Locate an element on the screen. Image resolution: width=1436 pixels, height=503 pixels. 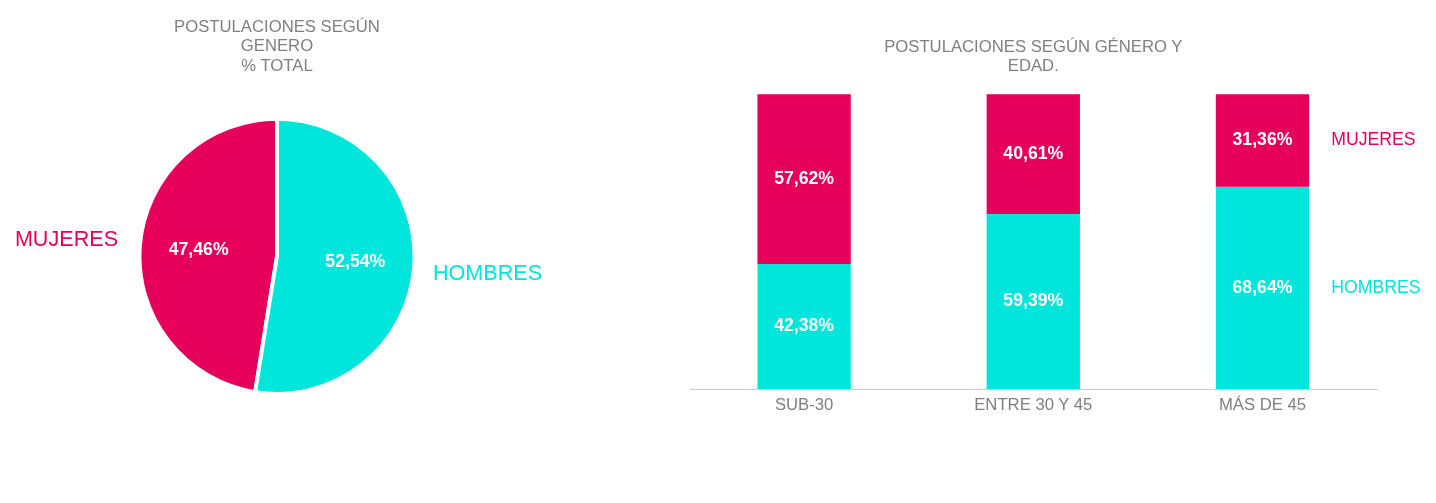
data-label: 40,61% is located at coordinates (1033, 152).